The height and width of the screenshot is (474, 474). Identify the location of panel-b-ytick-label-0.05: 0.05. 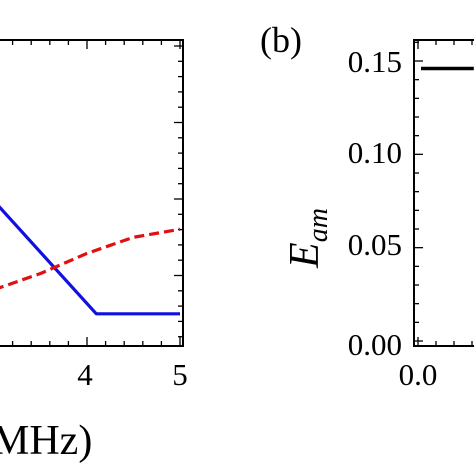
(375, 244).